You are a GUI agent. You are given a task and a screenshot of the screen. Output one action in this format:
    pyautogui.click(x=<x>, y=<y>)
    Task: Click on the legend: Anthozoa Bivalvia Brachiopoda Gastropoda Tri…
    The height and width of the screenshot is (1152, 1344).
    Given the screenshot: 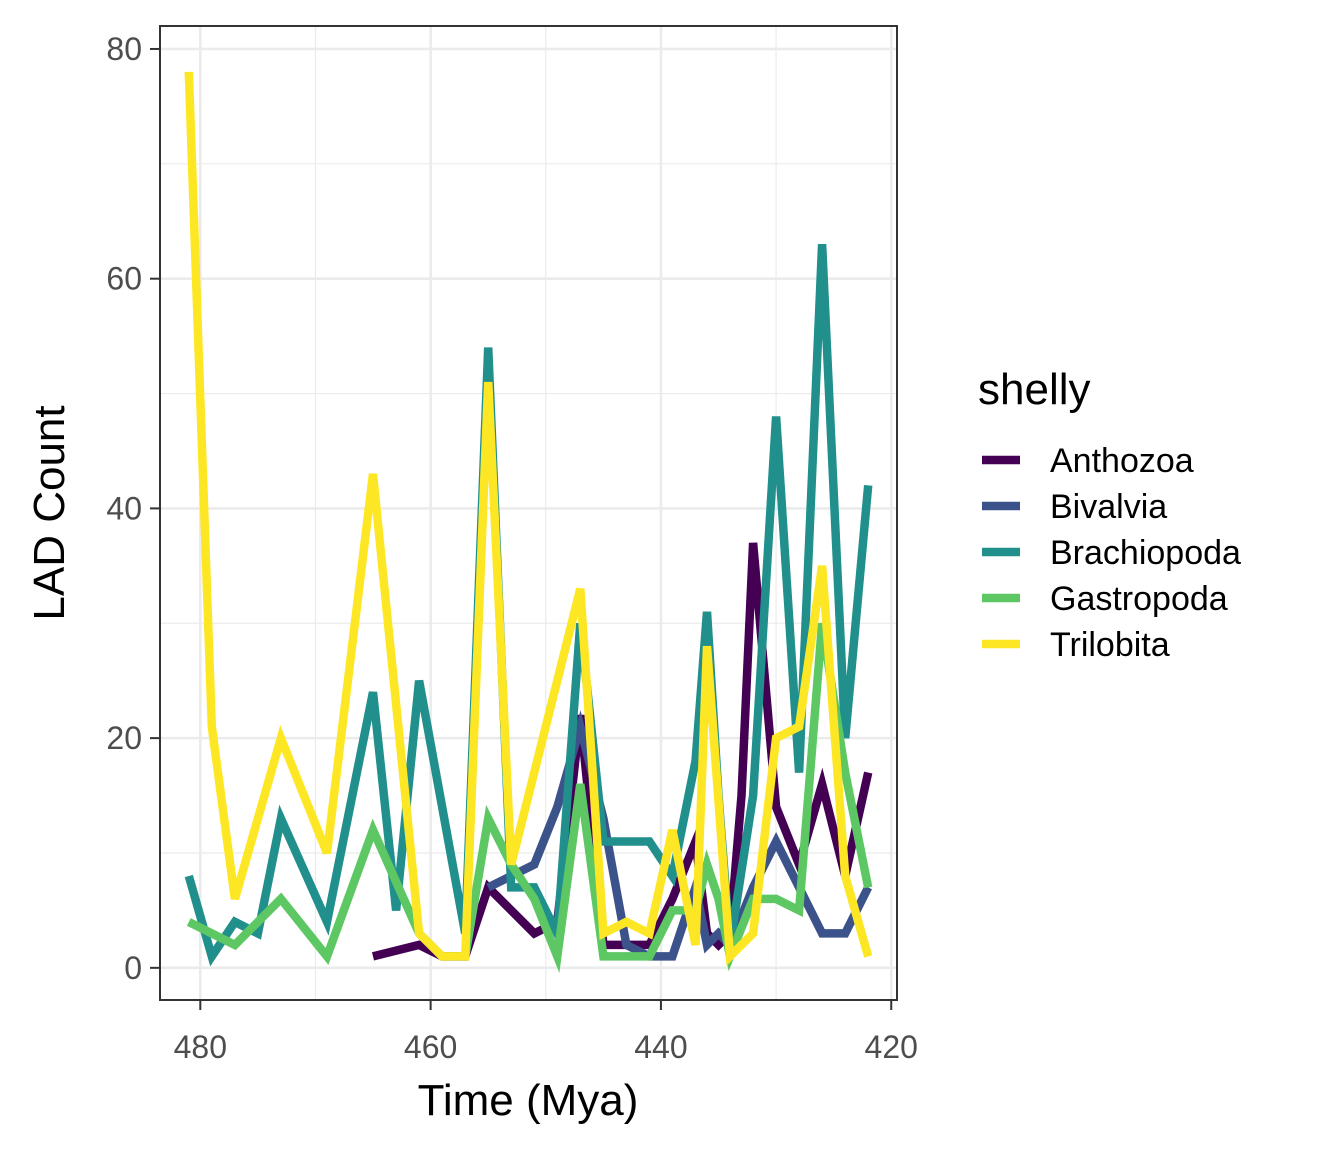 What is the action you would take?
    pyautogui.click(x=1111, y=553)
    